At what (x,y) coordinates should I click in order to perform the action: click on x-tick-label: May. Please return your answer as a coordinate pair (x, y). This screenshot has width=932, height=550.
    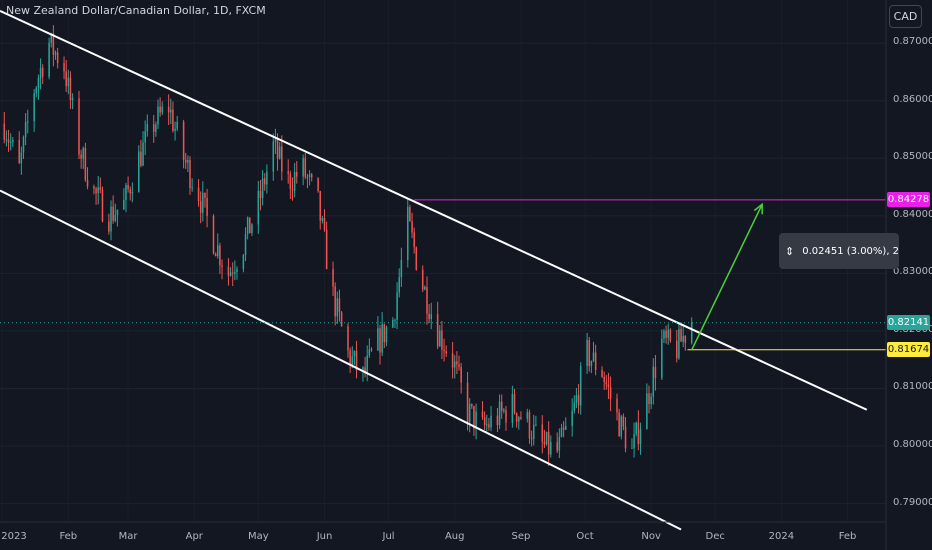
    Looking at the image, I should click on (258, 536).